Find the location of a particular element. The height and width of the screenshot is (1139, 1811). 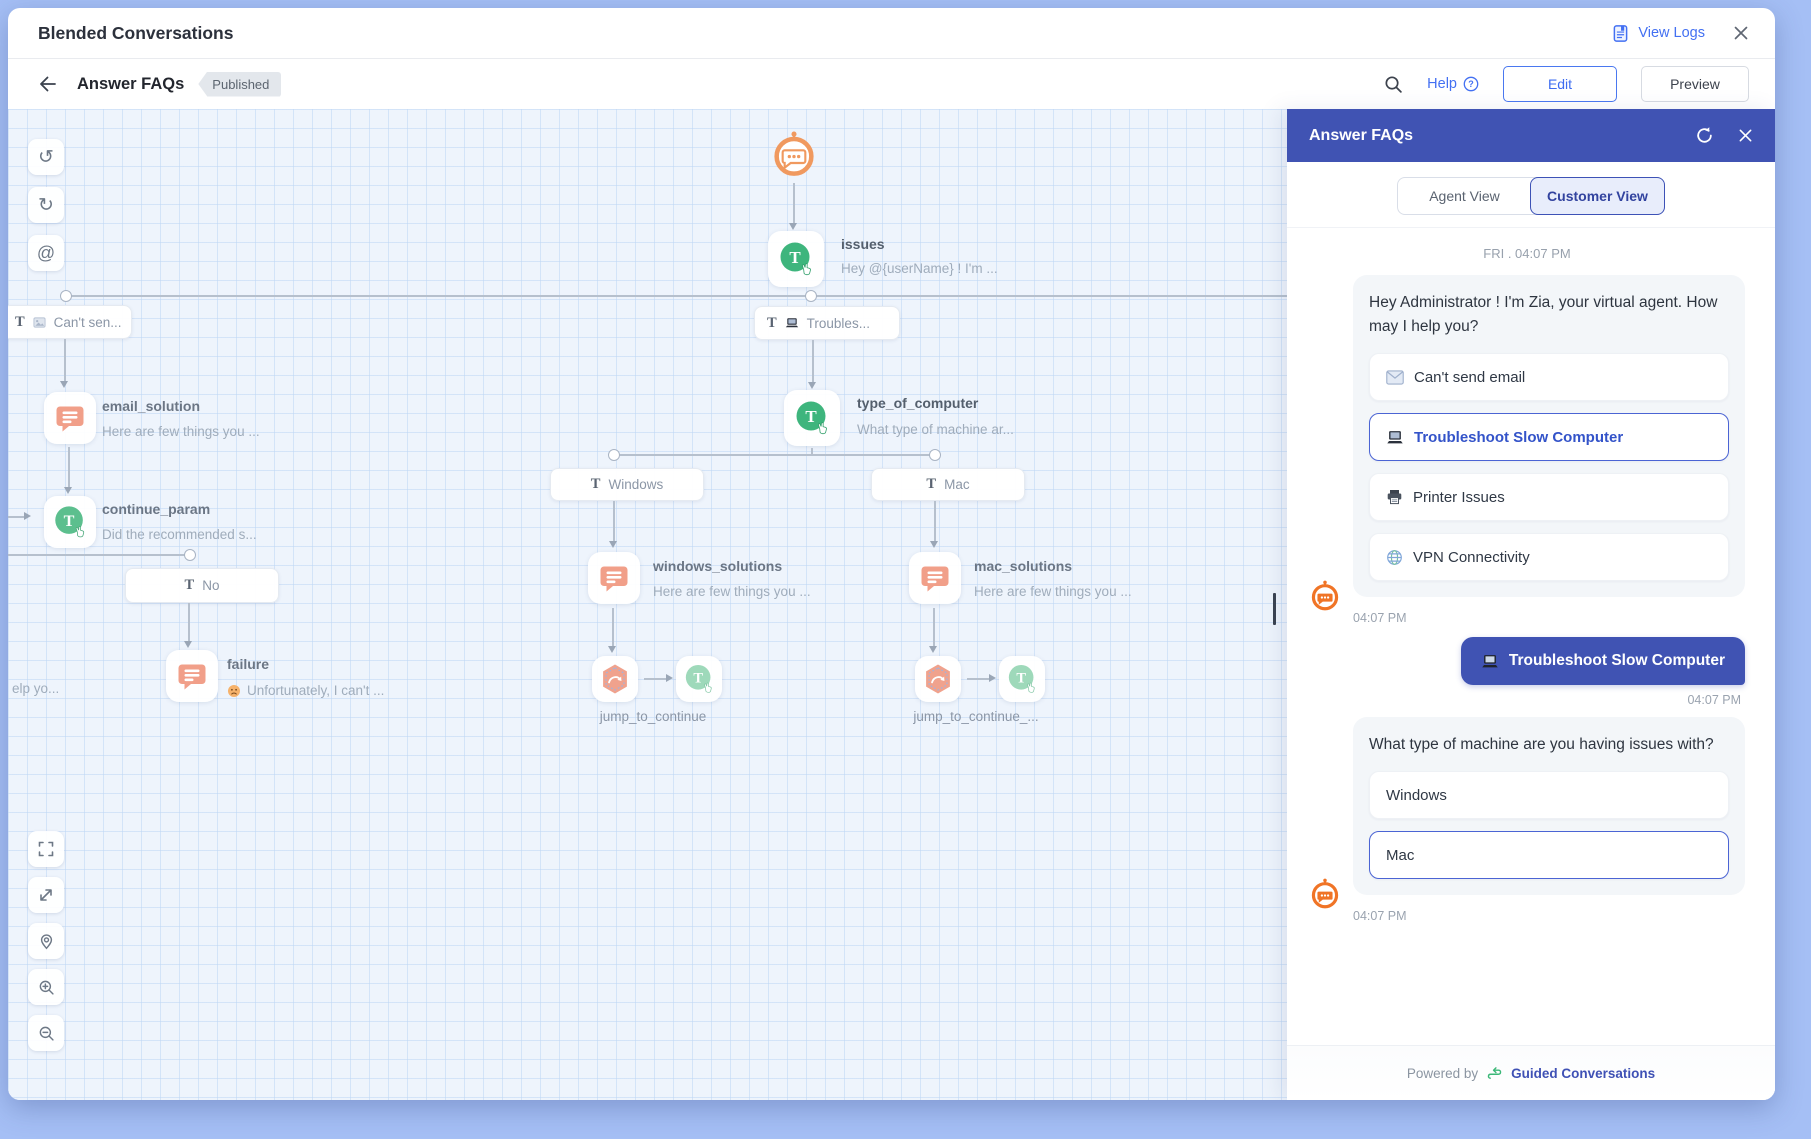

close-window-icon is located at coordinates (1741, 33).